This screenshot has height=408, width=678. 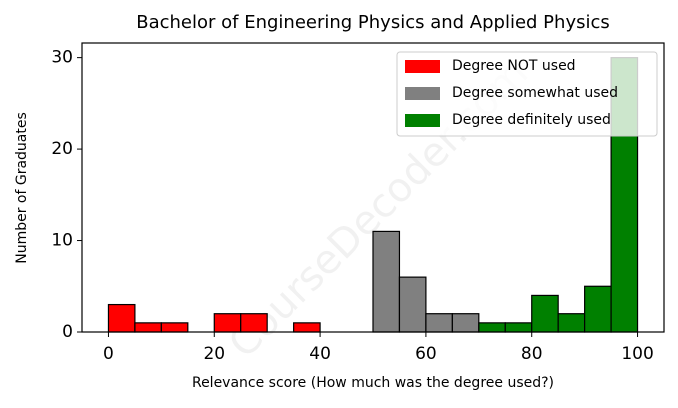 What do you see at coordinates (62, 149) in the screenshot?
I see `y-tick-label: 20` at bounding box center [62, 149].